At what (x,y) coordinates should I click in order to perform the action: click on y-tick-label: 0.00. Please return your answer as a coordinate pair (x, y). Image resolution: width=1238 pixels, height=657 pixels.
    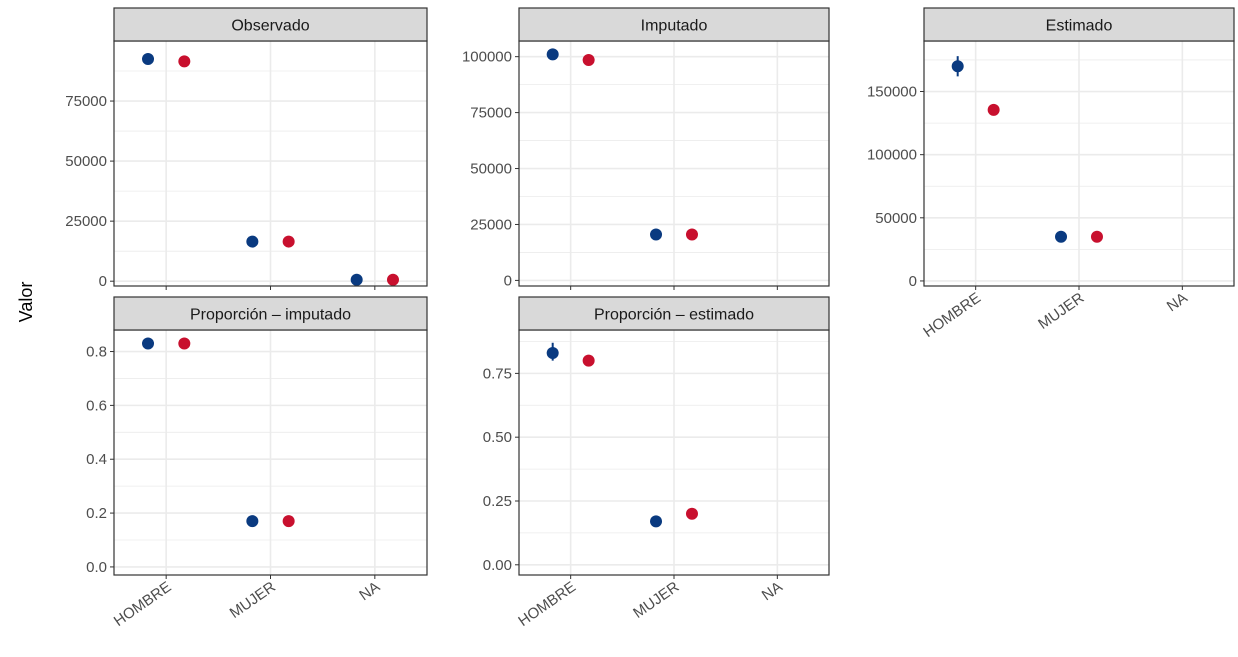
    Looking at the image, I should click on (497, 565).